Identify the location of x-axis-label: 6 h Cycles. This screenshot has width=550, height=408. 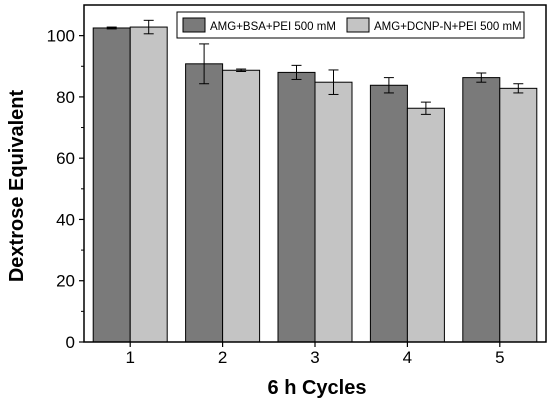
(317, 388).